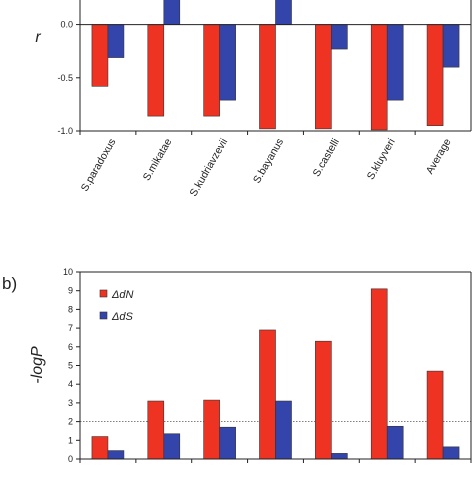 This screenshot has height=479, width=474. I want to click on ytick-label-a-0: -1.0, so click(65, 131).